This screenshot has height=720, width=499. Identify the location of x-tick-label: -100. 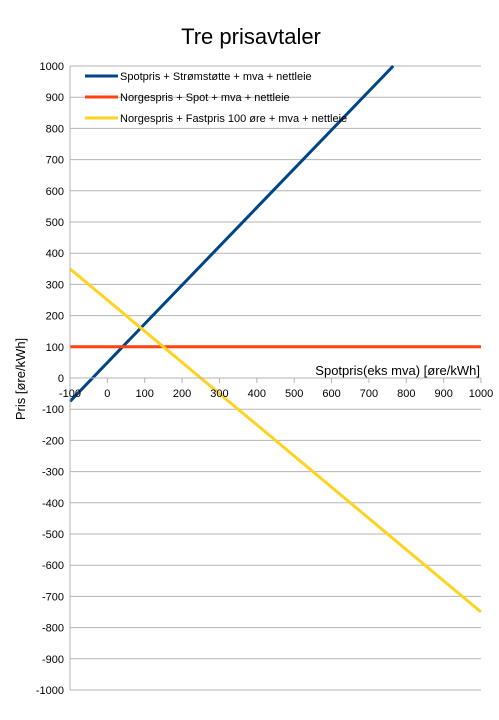
(70, 394).